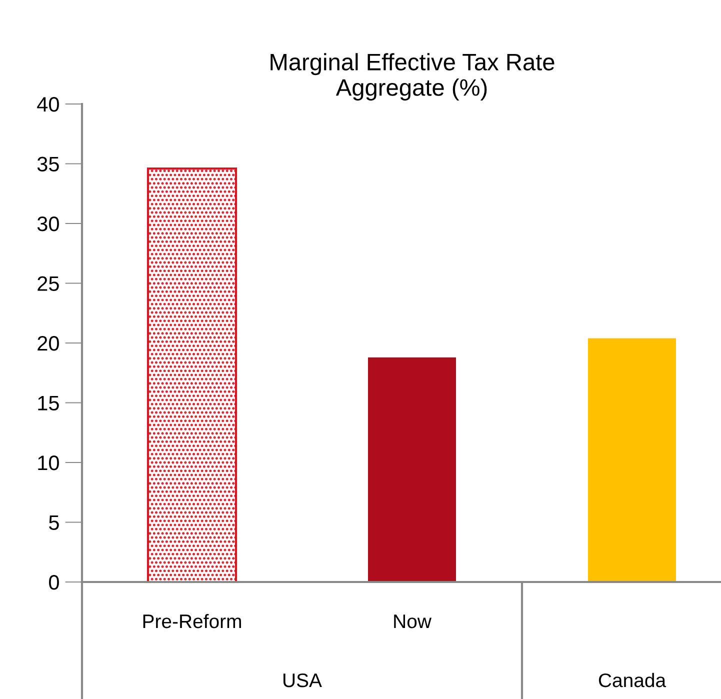 The width and height of the screenshot is (721, 699). What do you see at coordinates (632, 680) in the screenshot?
I see `text: Canada` at bounding box center [632, 680].